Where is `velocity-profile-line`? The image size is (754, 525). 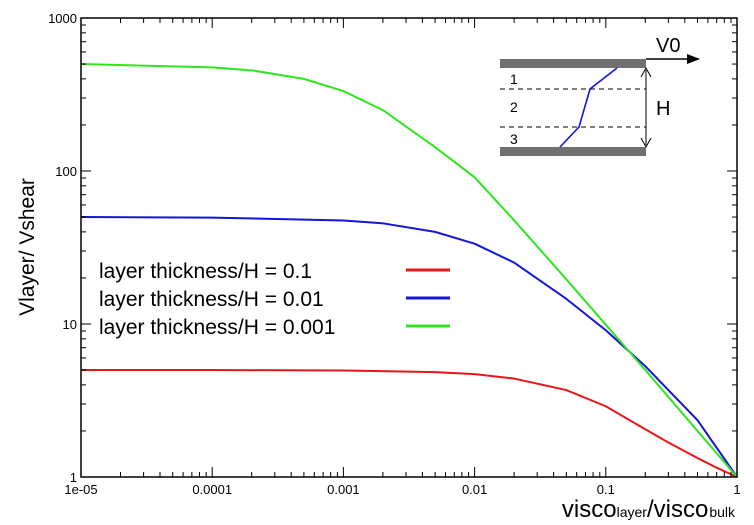 velocity-profile-line is located at coordinates (588, 107).